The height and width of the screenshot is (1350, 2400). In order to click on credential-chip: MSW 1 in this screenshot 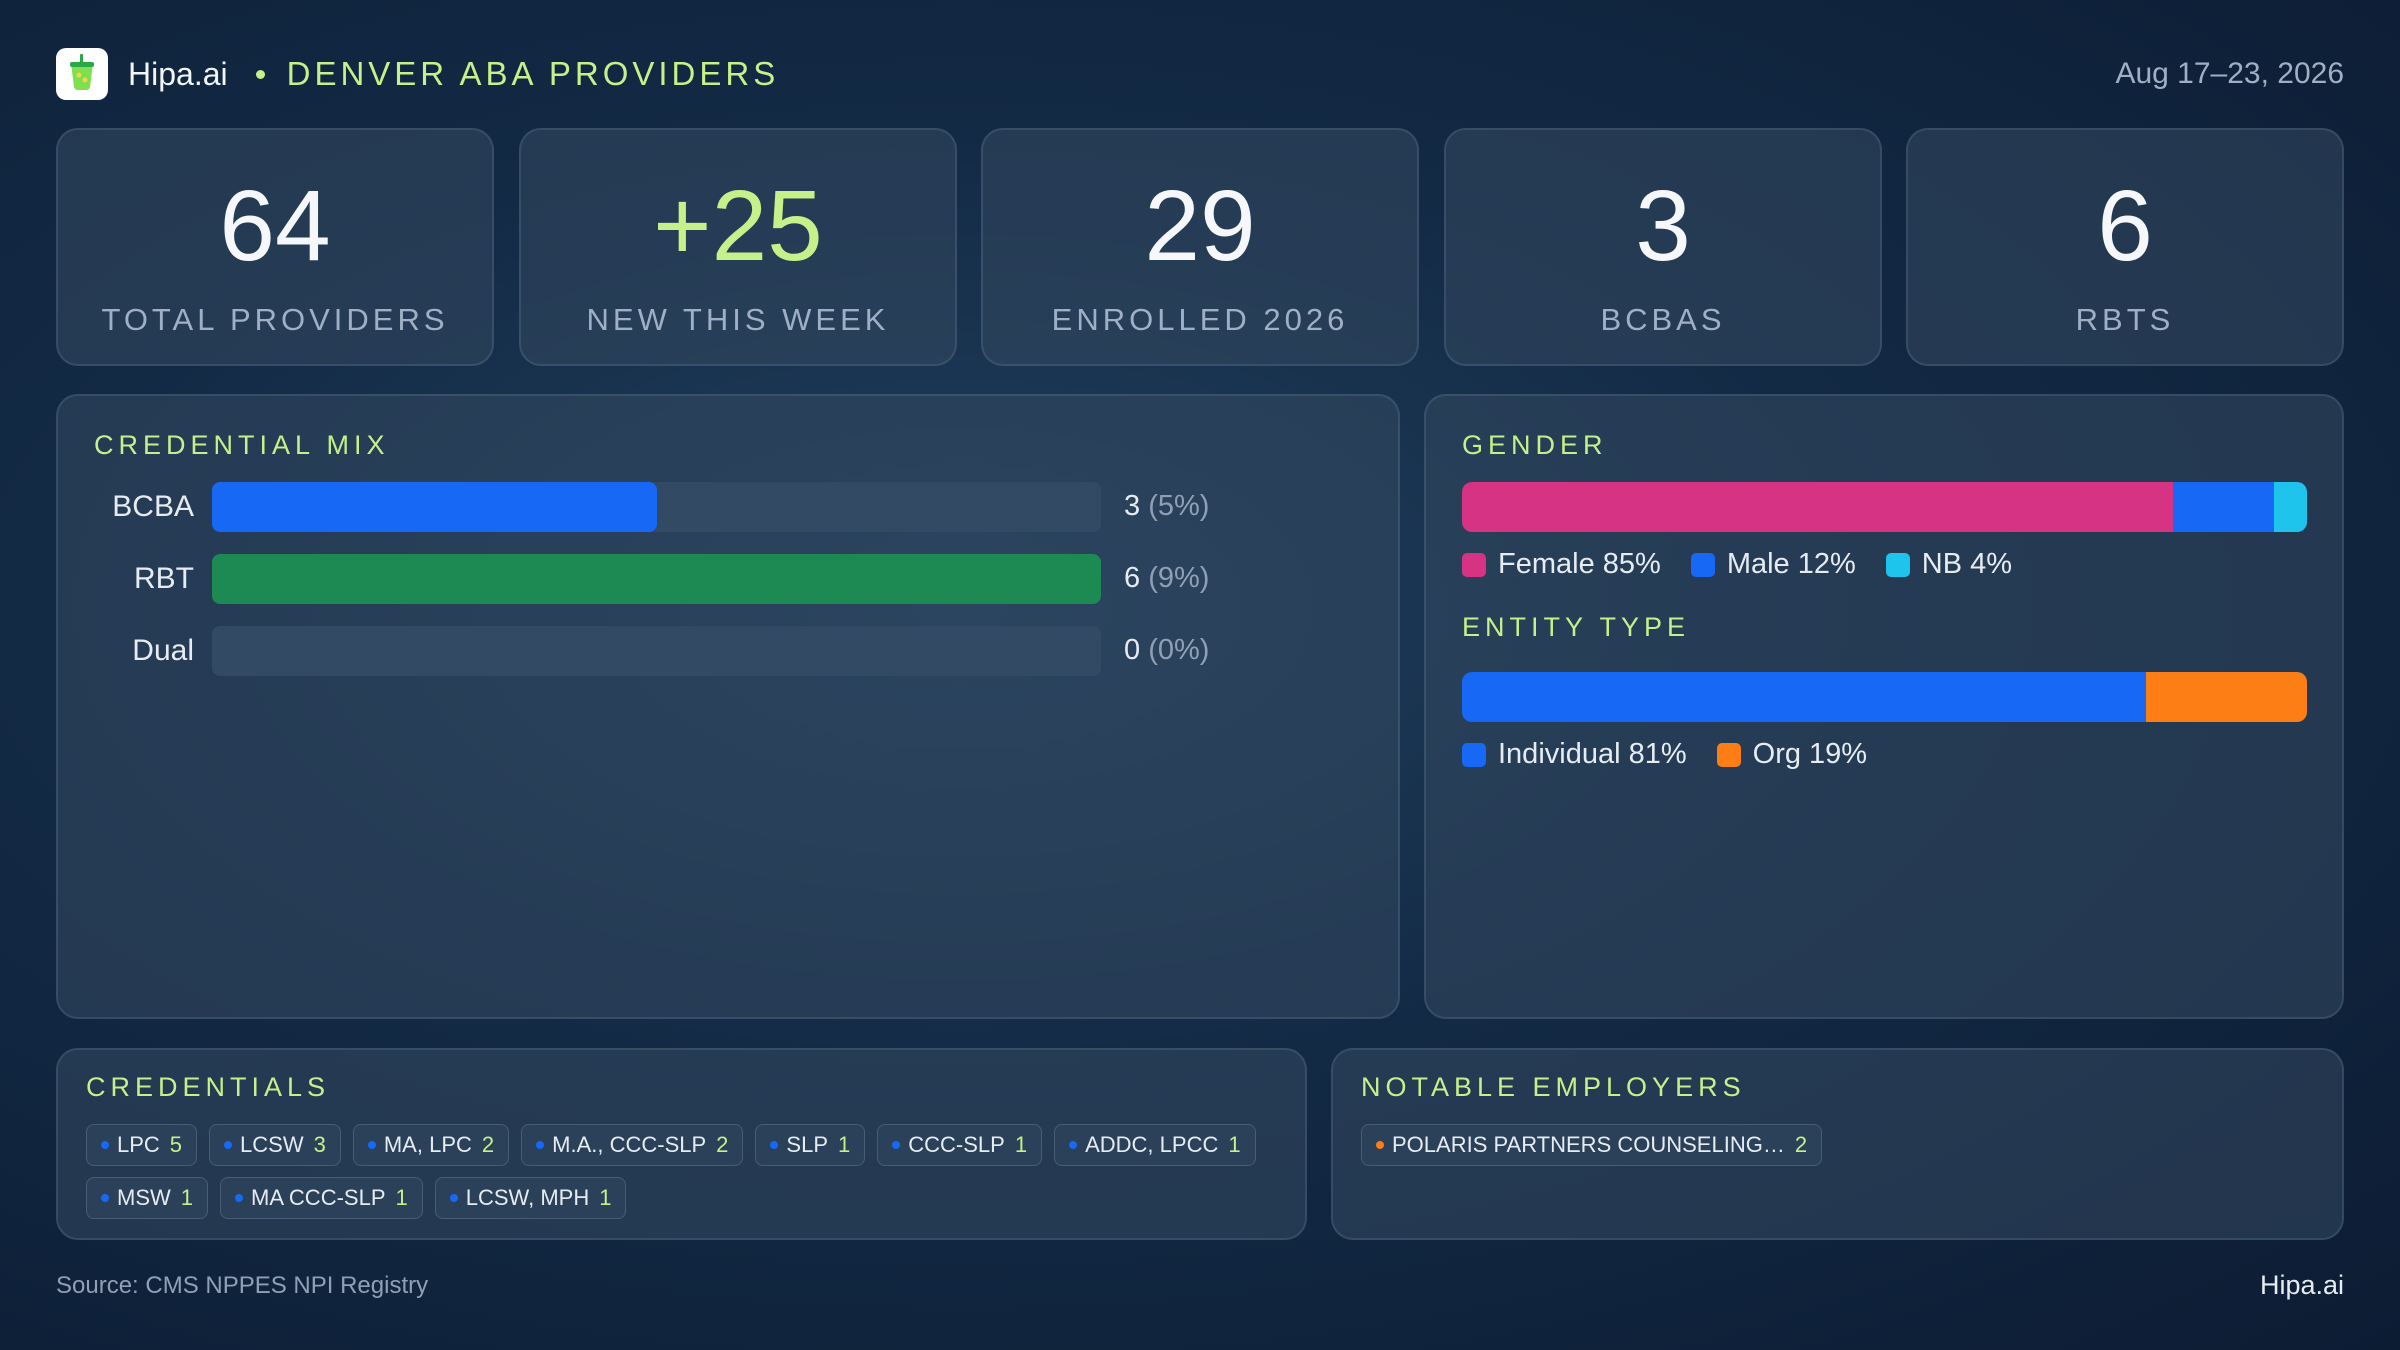, I will do `click(147, 1198)`.